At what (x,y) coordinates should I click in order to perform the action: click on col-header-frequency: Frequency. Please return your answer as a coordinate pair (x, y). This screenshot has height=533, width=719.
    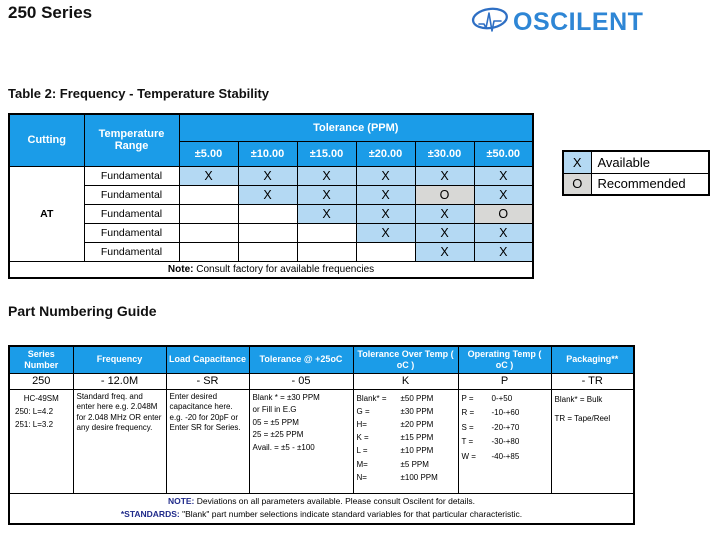
    Looking at the image, I should click on (119, 359).